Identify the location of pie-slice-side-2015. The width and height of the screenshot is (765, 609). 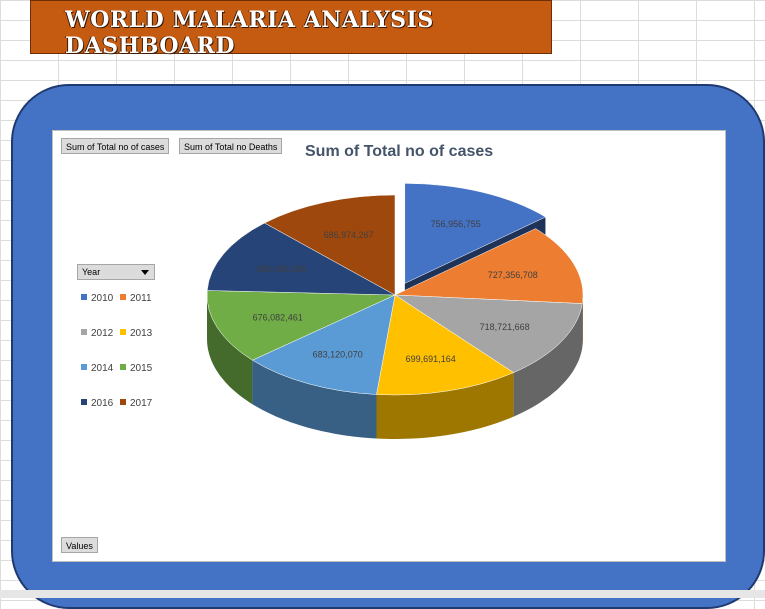
(230, 350).